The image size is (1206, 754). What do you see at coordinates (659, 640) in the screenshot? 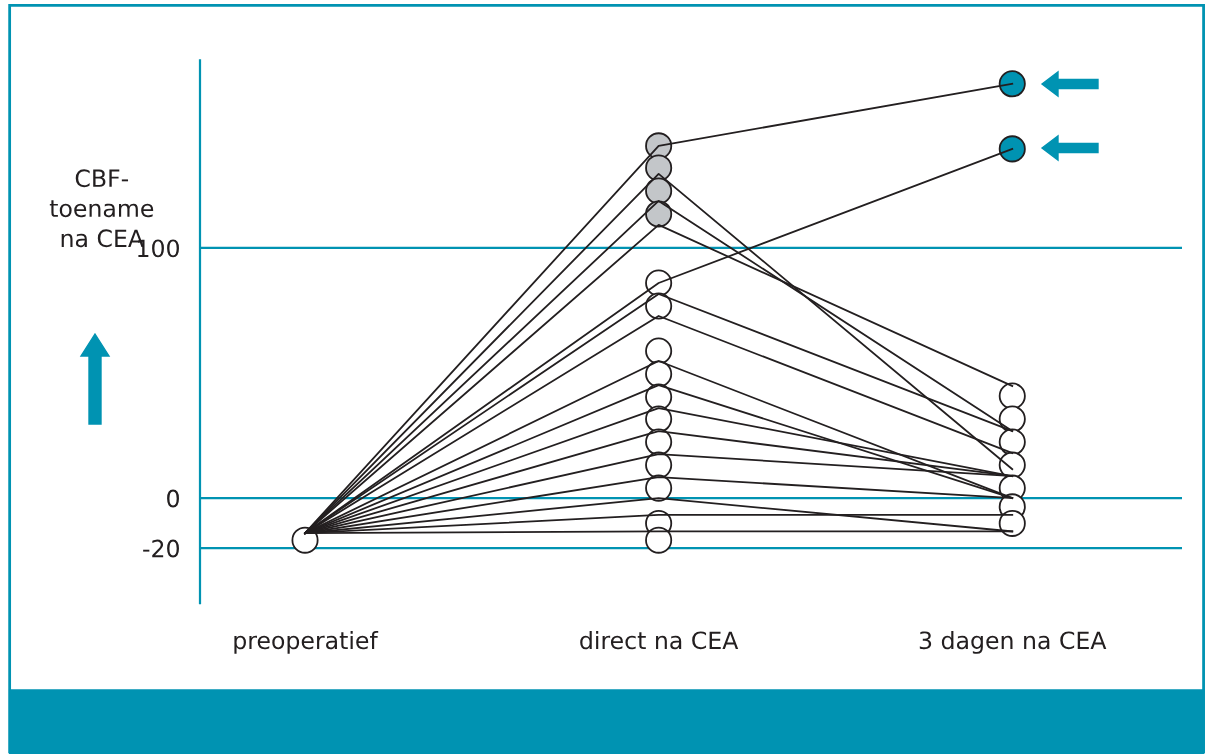
I see `x-tick-label: direct na CEA` at bounding box center [659, 640].